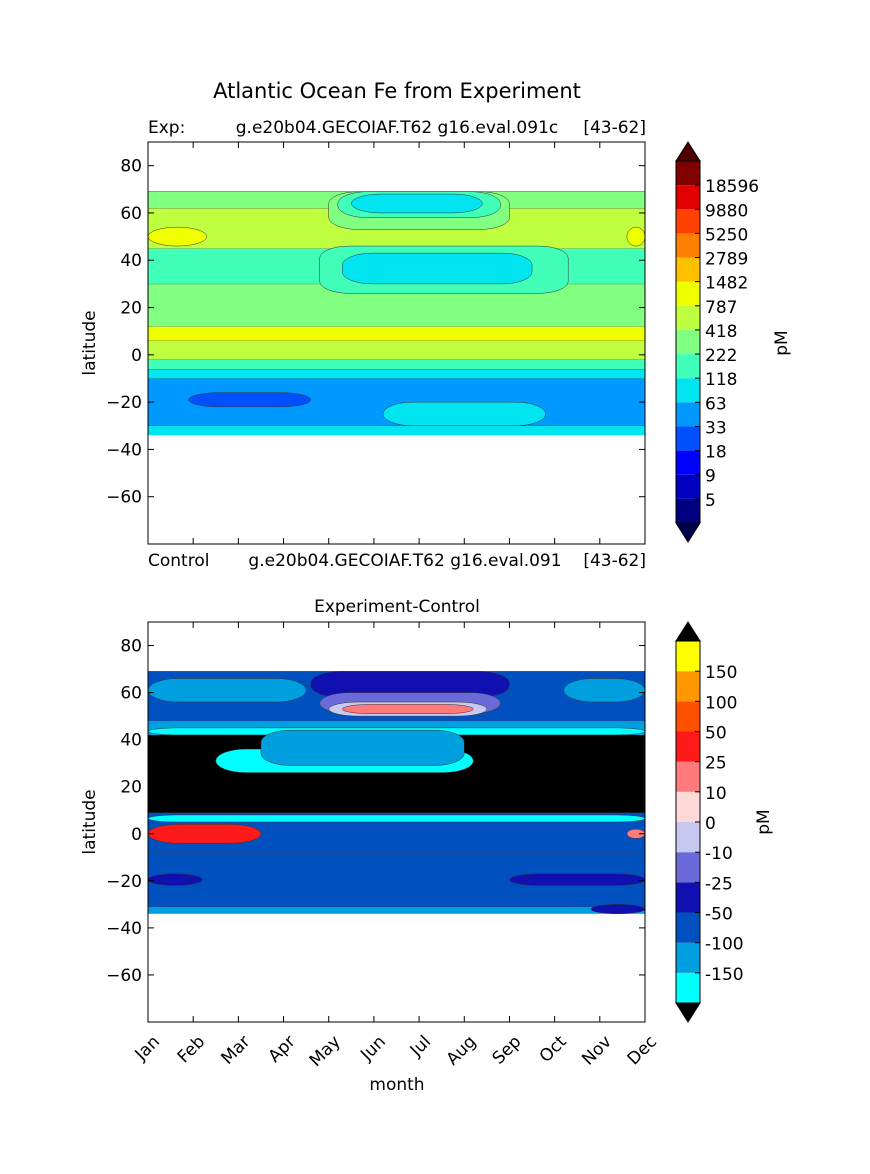 This screenshot has width=870, height=1174. I want to click on colorbar1-frame, so click(688, 342).